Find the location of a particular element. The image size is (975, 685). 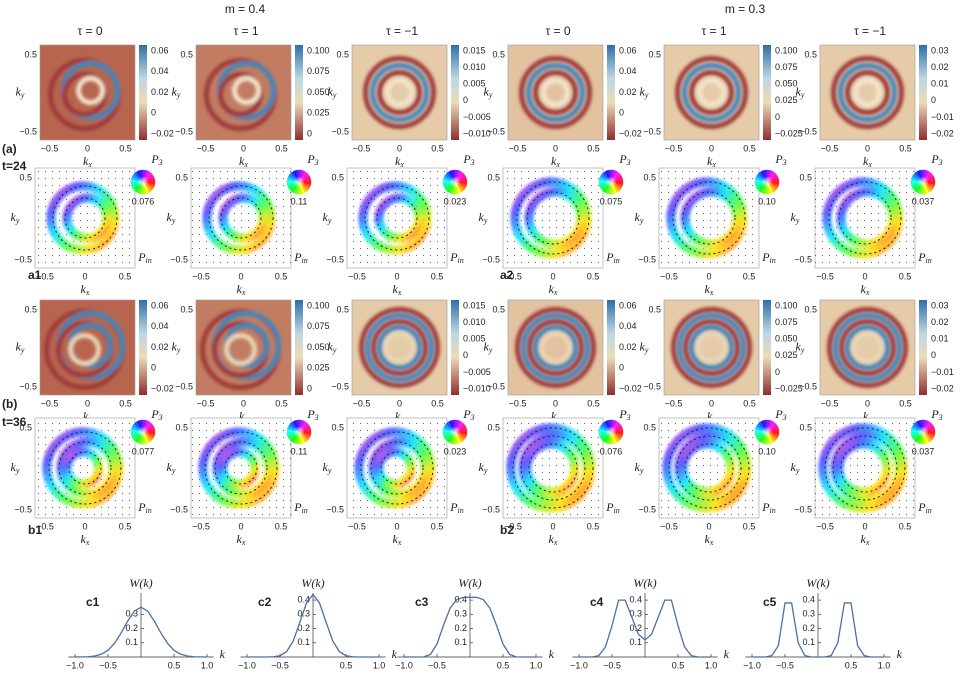

x-tick-label: −1.0 is located at coordinates (404, 665).